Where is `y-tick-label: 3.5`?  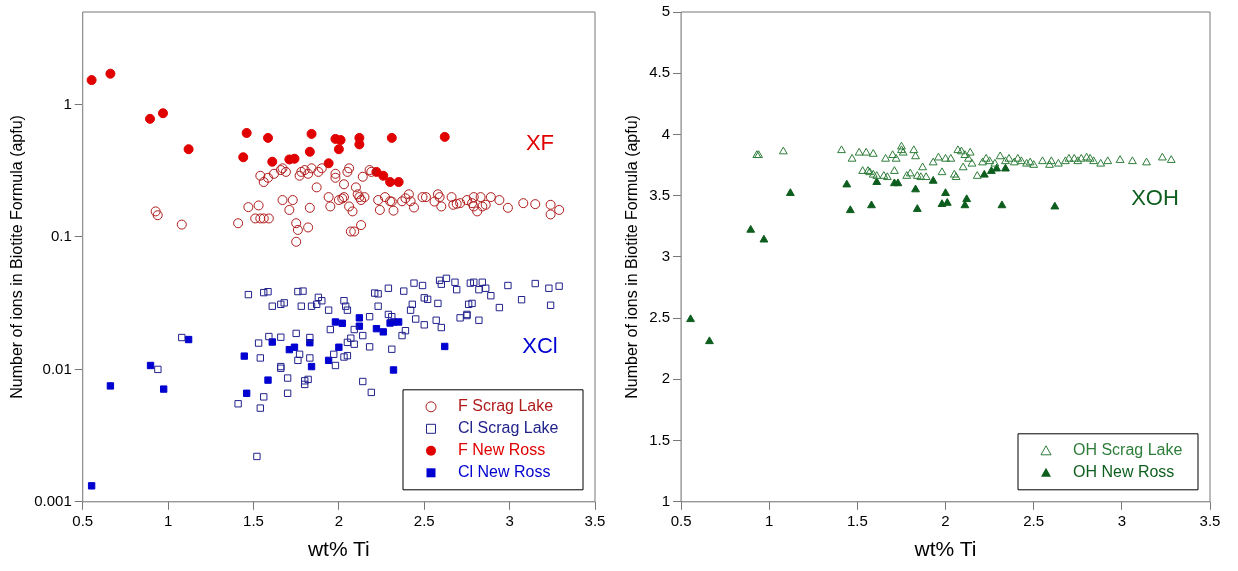 y-tick-label: 3.5 is located at coordinates (660, 194).